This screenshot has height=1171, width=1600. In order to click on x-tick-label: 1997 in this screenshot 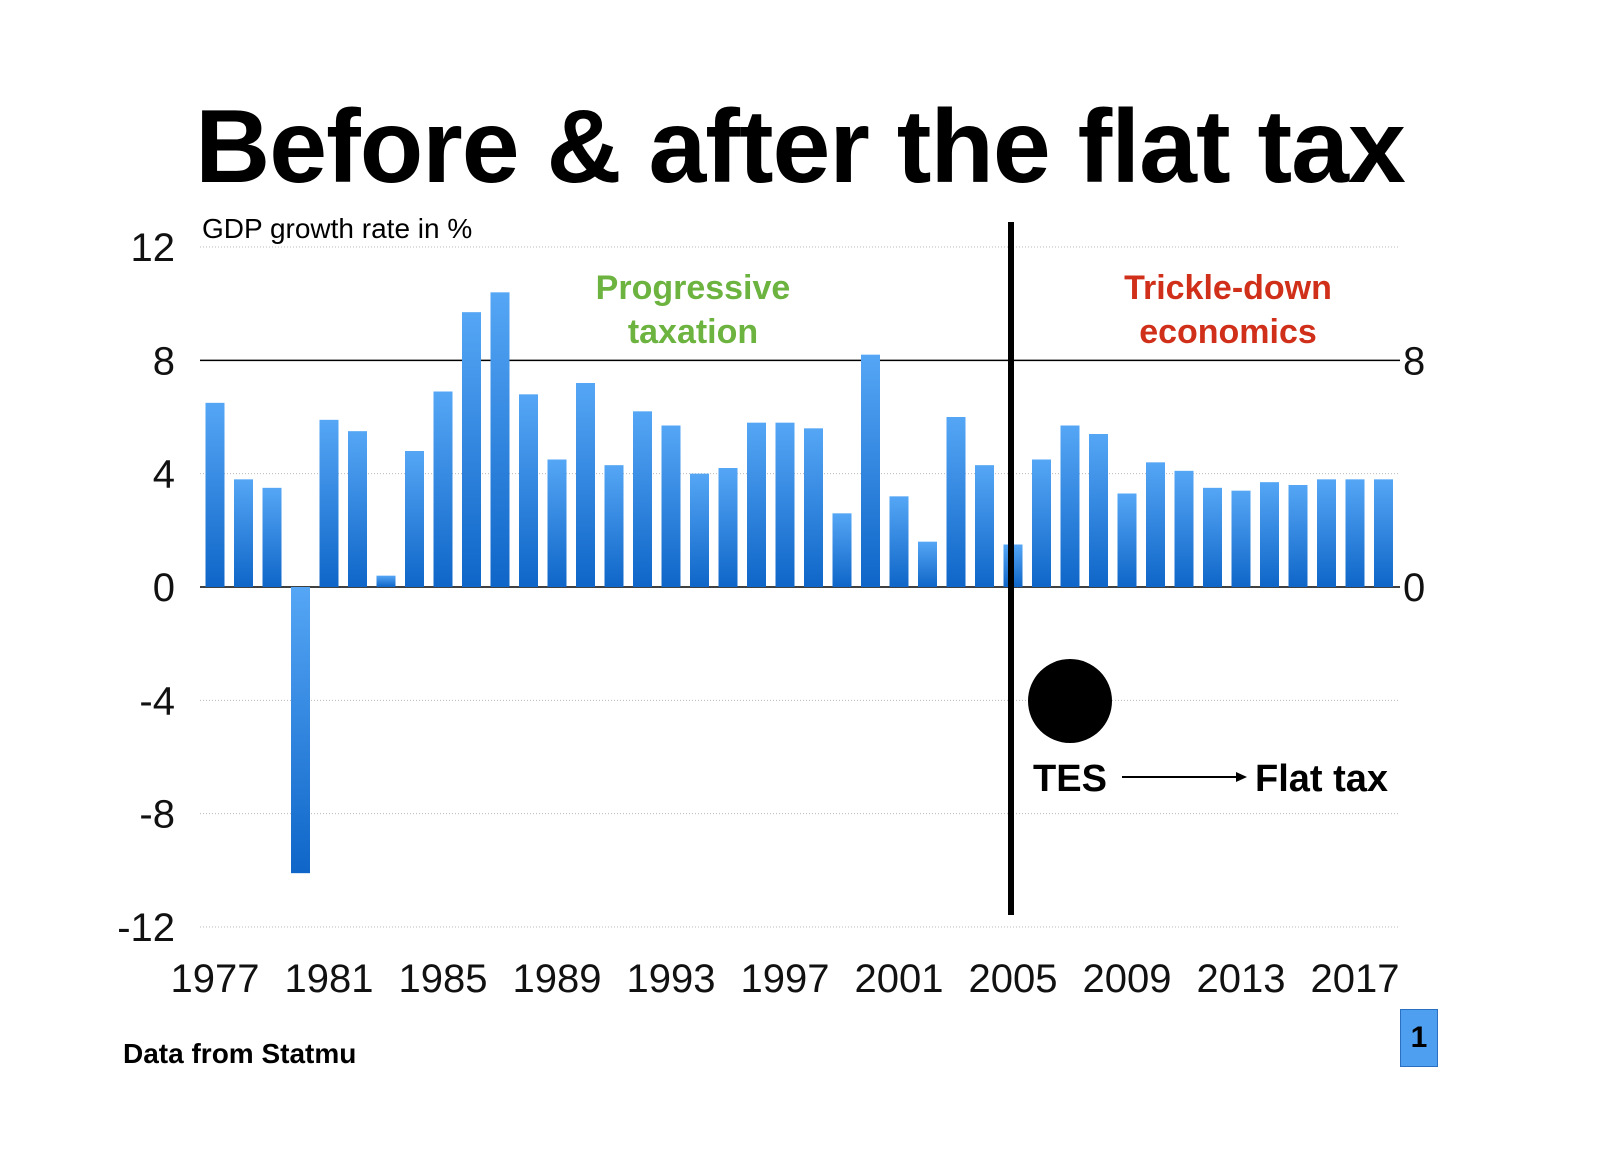, I will do `click(785, 979)`.